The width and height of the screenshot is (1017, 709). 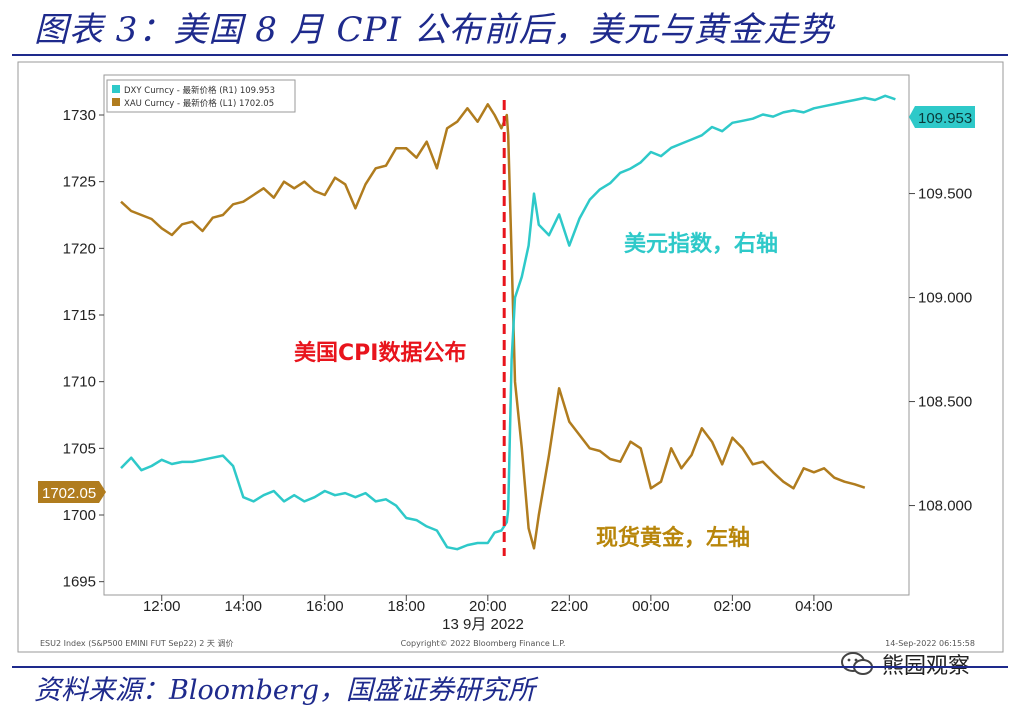 I want to click on x-tick-label: 20:00, so click(x=488, y=606).